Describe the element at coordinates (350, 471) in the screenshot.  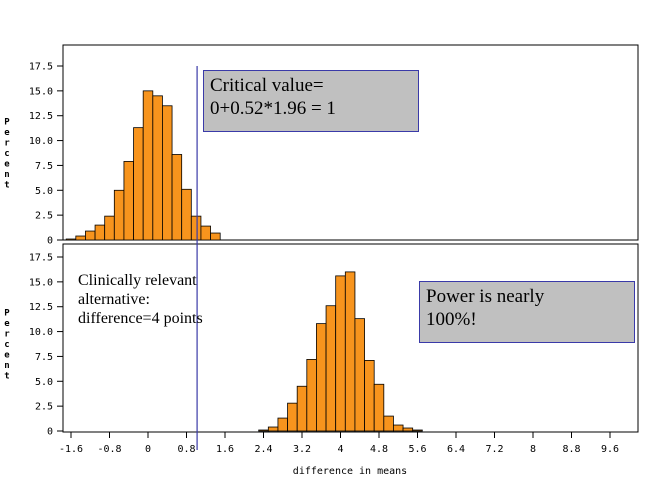
I see `x-axis-title: difference in means` at that location.